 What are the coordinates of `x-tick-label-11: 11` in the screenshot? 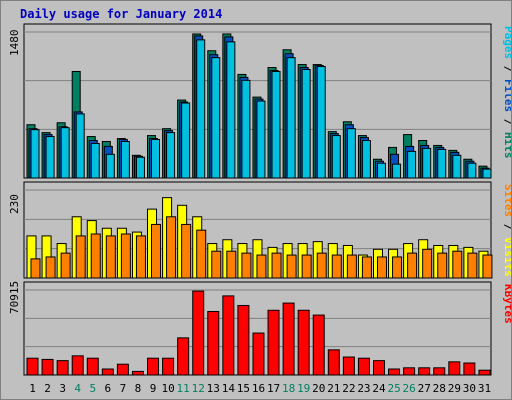 It's located at (183, 388).